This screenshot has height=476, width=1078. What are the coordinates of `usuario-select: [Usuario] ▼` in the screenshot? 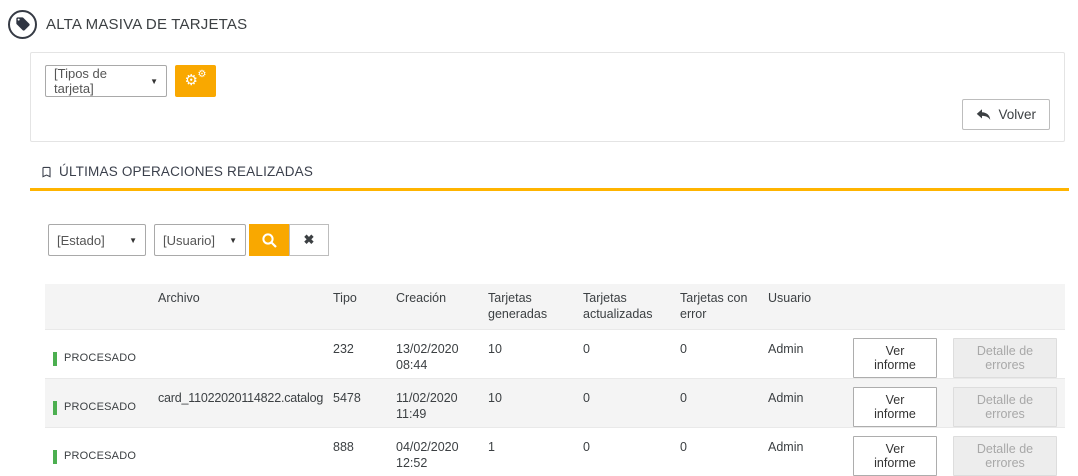 It's located at (200, 240).